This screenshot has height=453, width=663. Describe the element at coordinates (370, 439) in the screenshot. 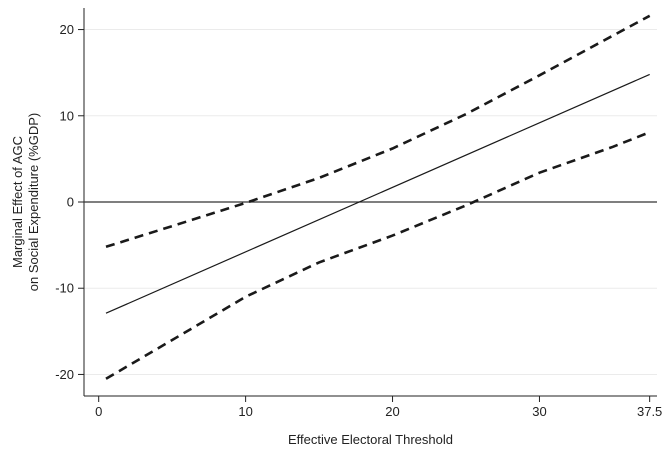

I see `x-axis-title: Effective Electoral Threshold` at that location.